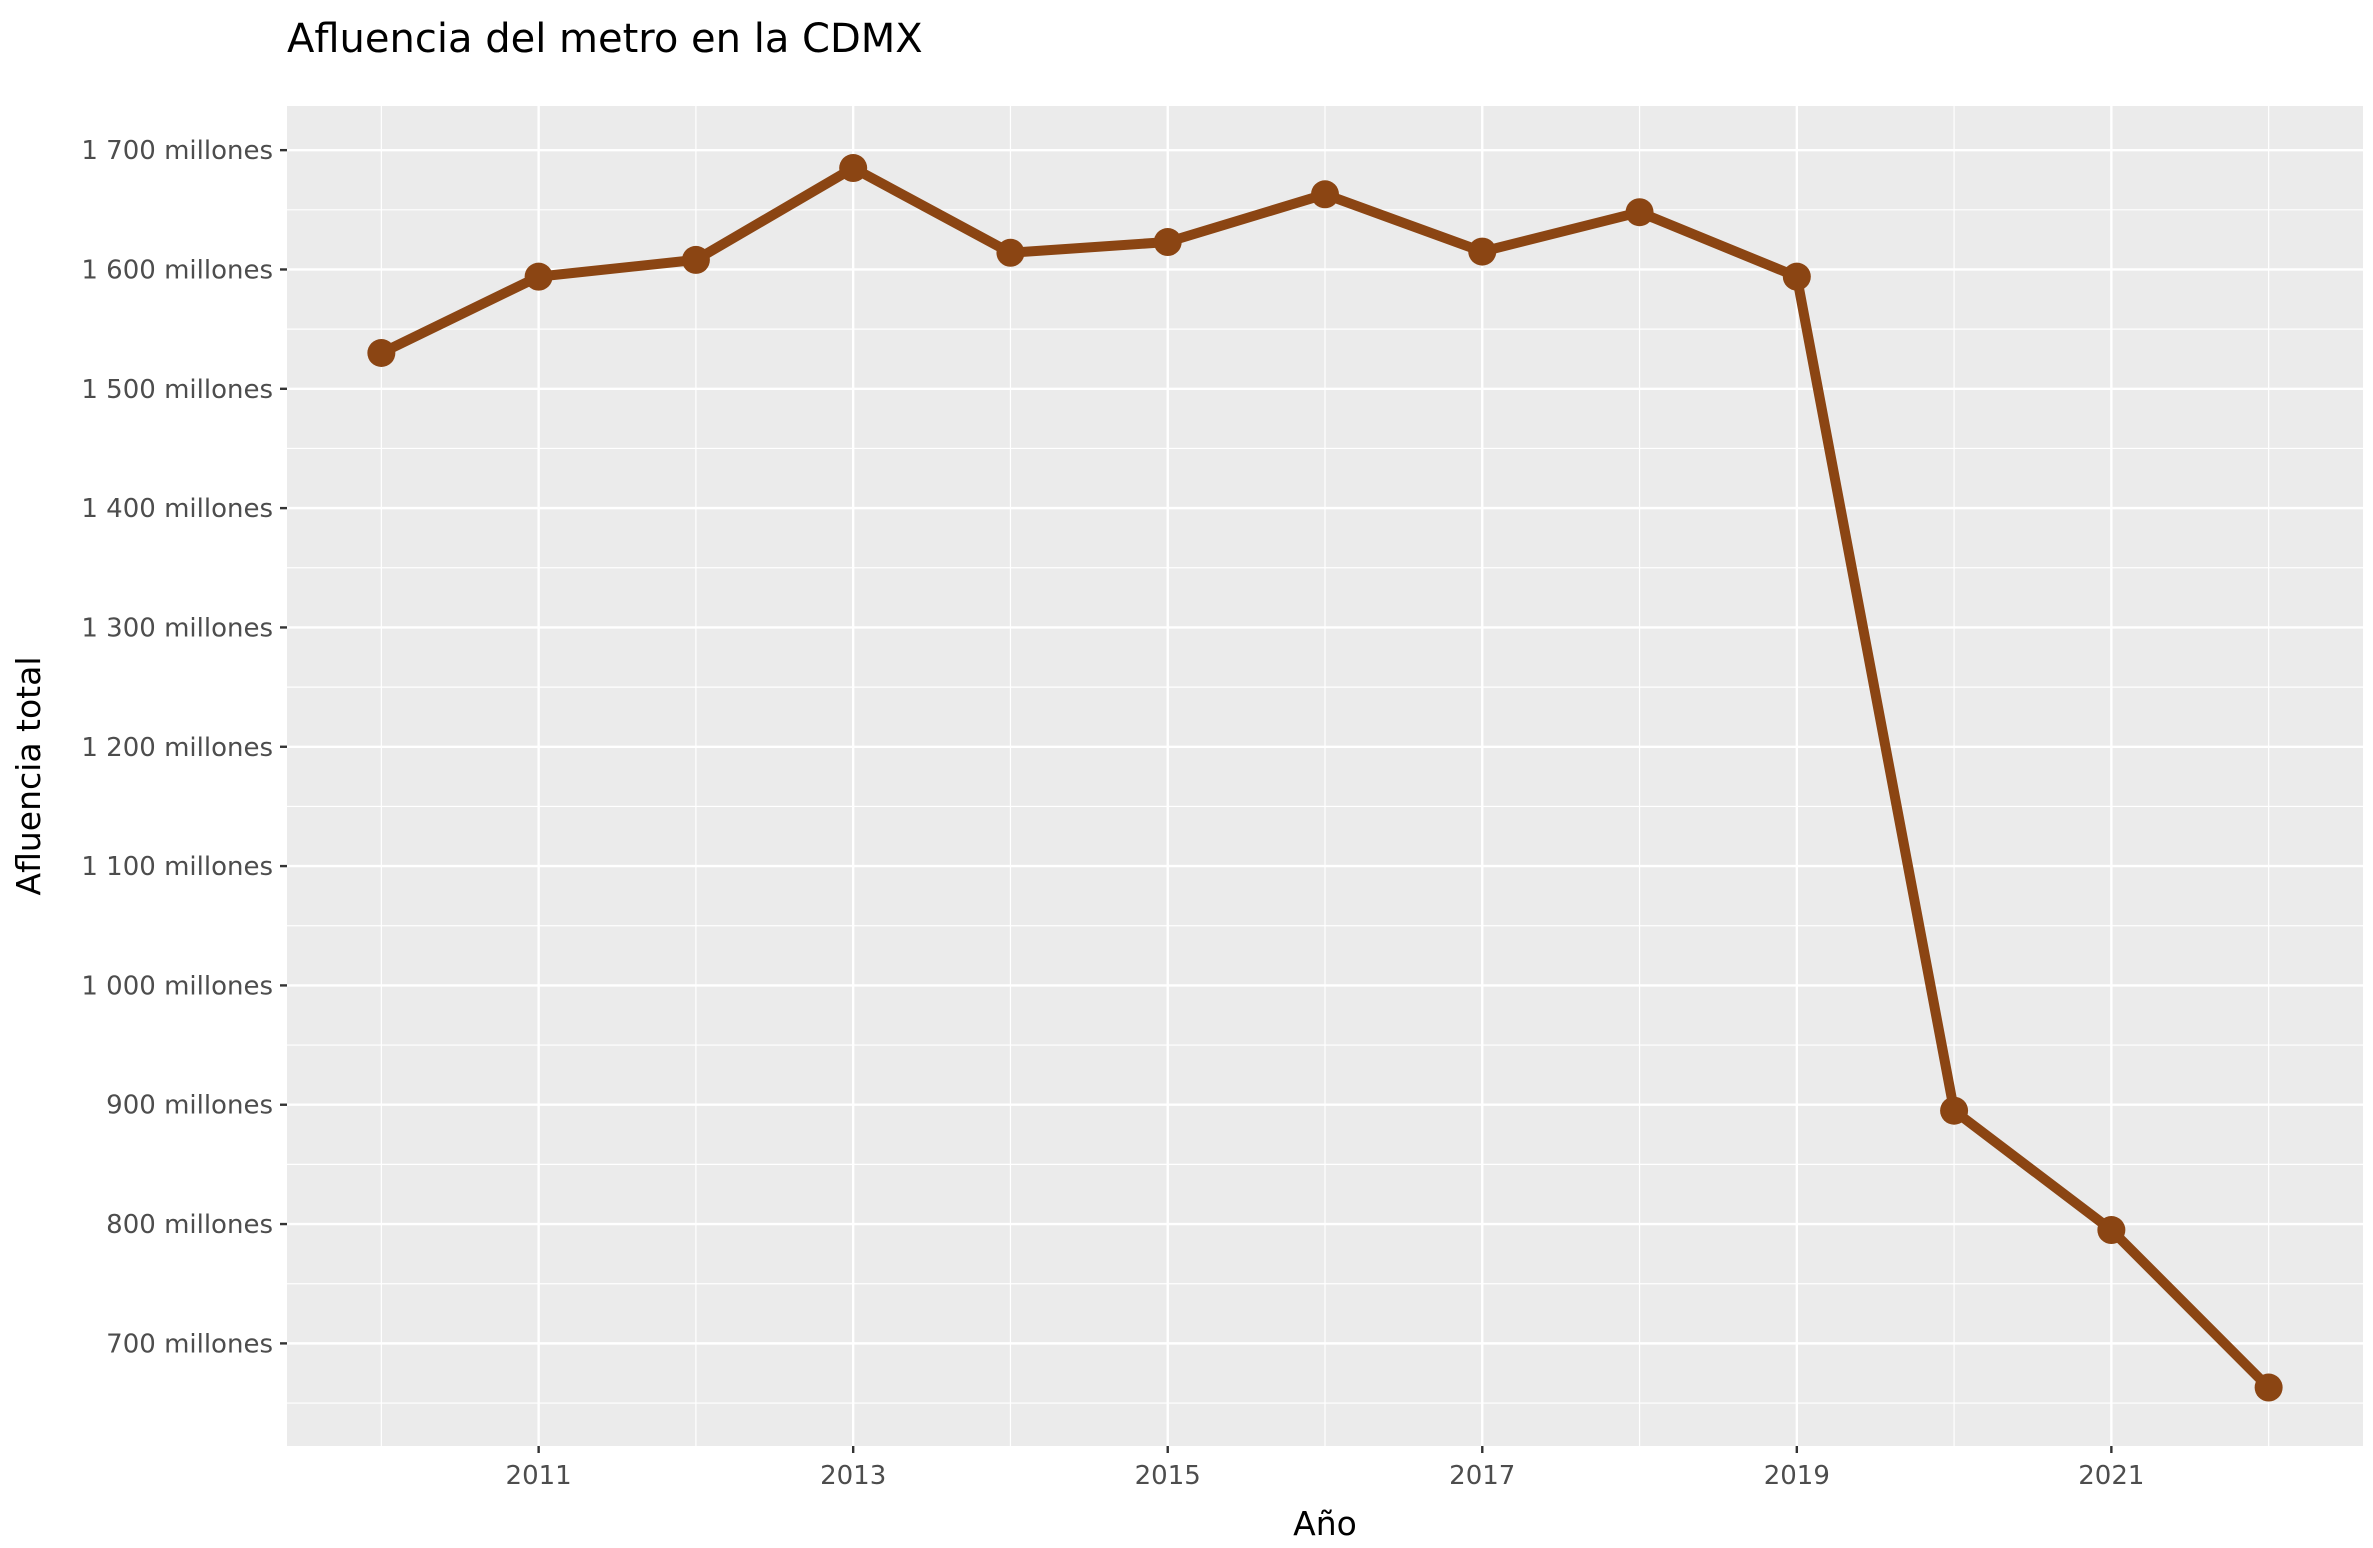 Image resolution: width=2373 pixels, height=1548 pixels. Describe the element at coordinates (605, 39) in the screenshot. I see `chart-title: Afluencia del metro en la CDMX` at that location.